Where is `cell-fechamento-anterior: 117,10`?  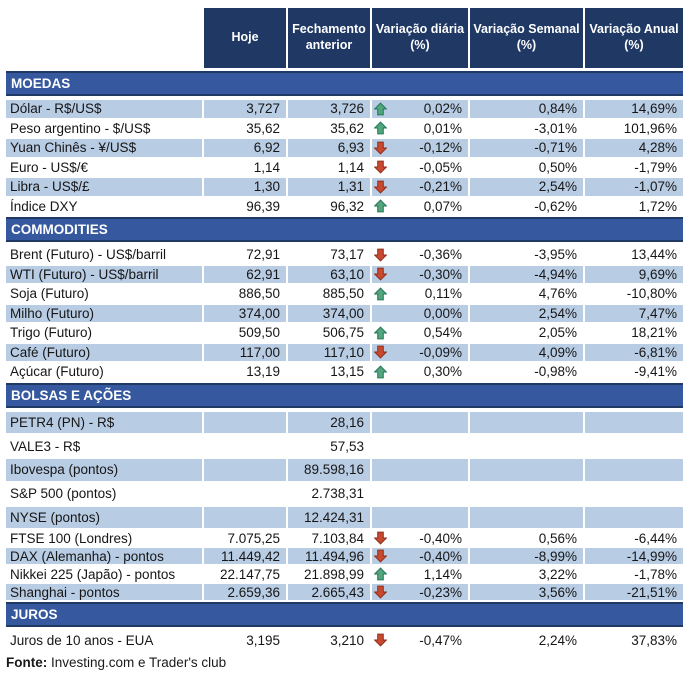
cell-fechamento-anterior: 117,10 is located at coordinates (329, 352).